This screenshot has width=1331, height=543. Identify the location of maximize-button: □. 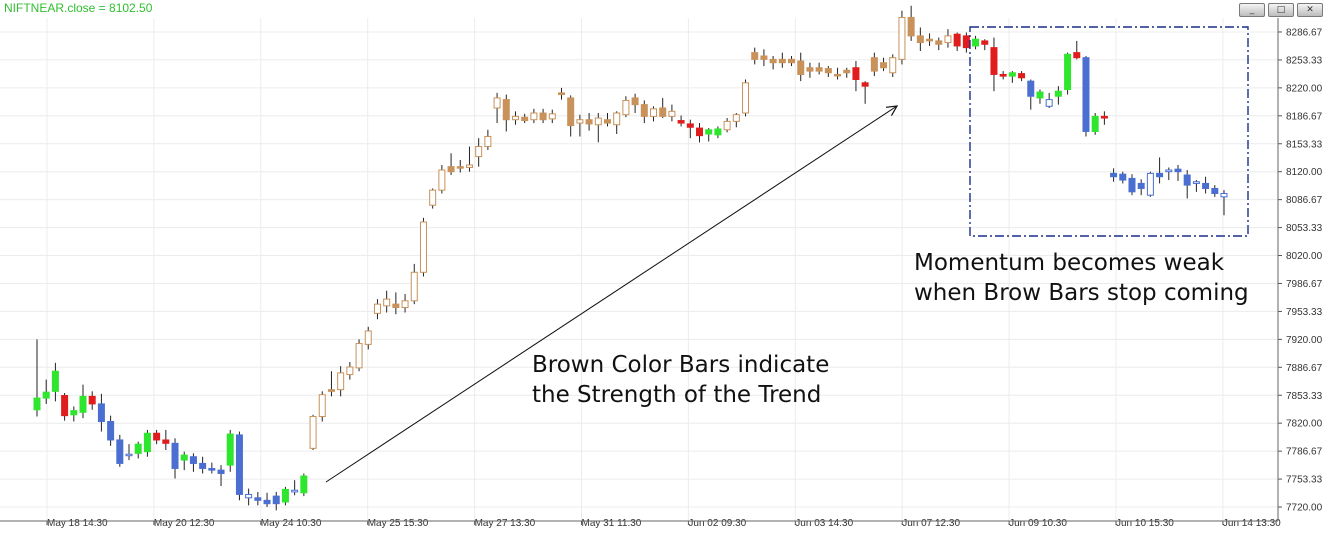
(1281, 10).